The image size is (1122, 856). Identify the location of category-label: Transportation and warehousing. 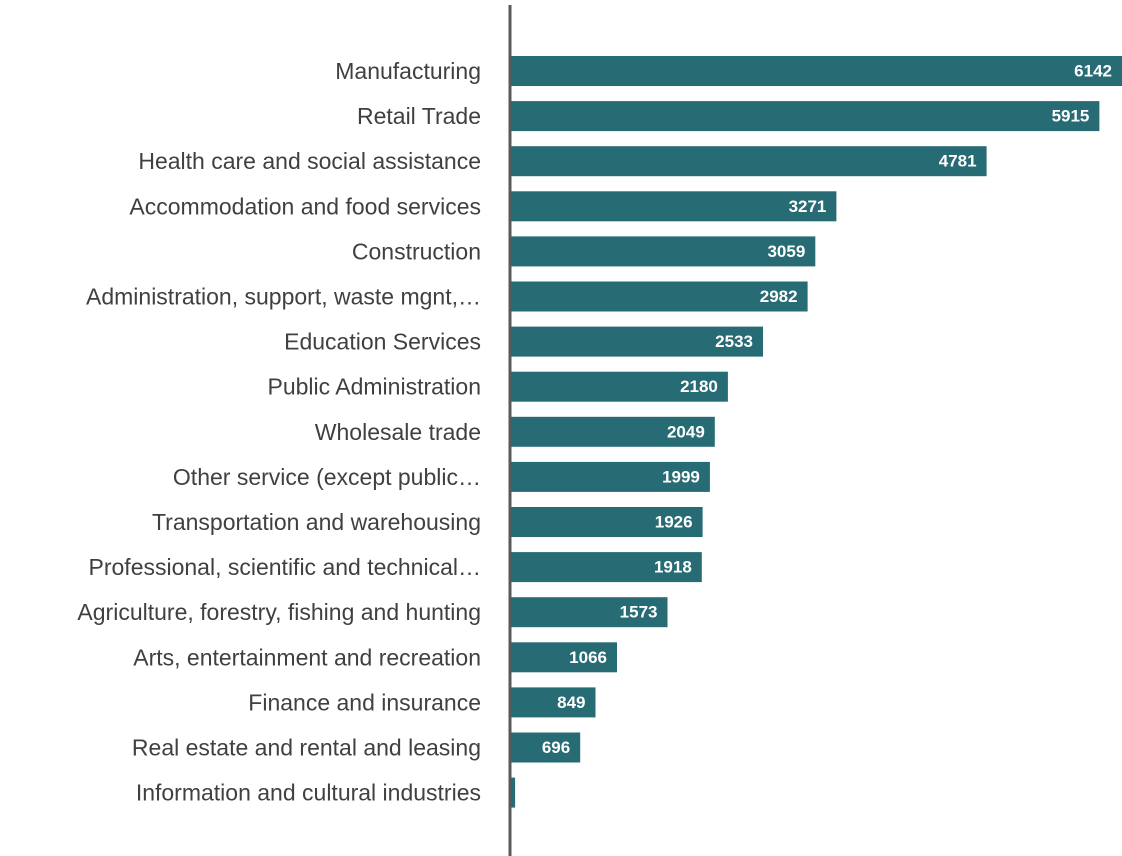
(316, 522).